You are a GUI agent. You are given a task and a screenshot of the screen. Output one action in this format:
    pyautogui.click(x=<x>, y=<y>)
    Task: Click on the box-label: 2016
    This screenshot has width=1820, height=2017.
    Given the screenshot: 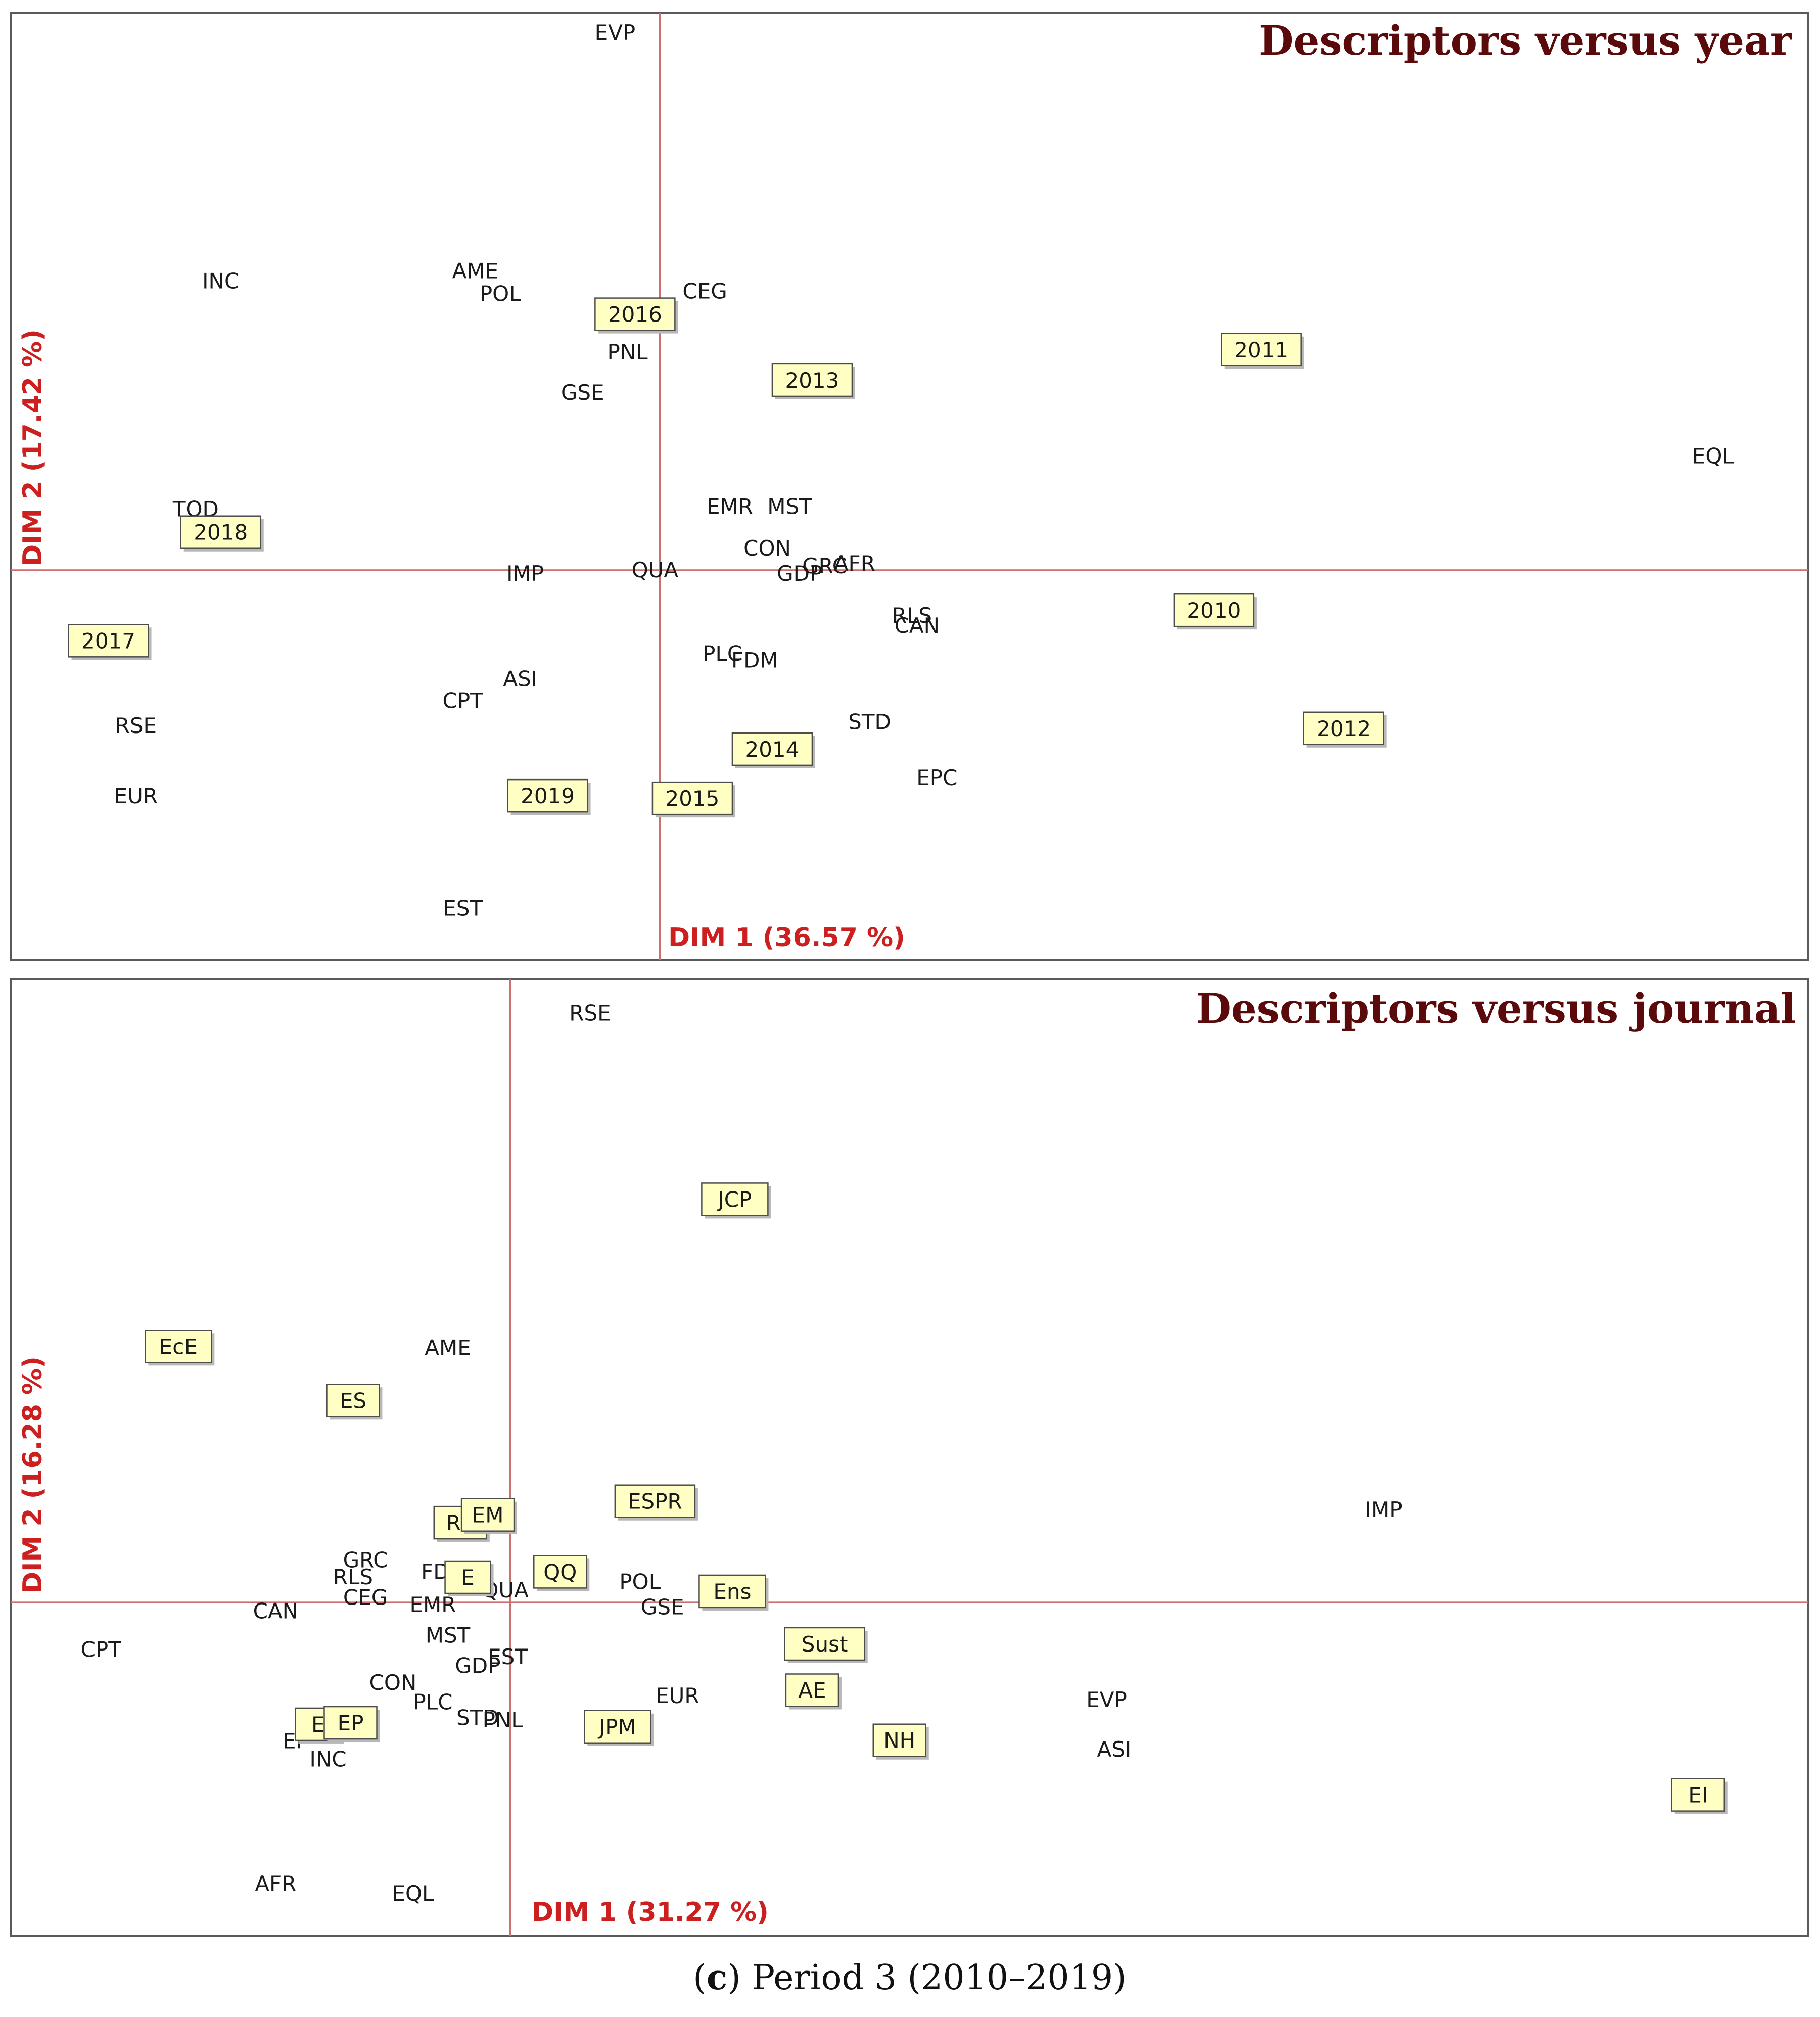 What is the action you would take?
    pyautogui.click(x=635, y=314)
    